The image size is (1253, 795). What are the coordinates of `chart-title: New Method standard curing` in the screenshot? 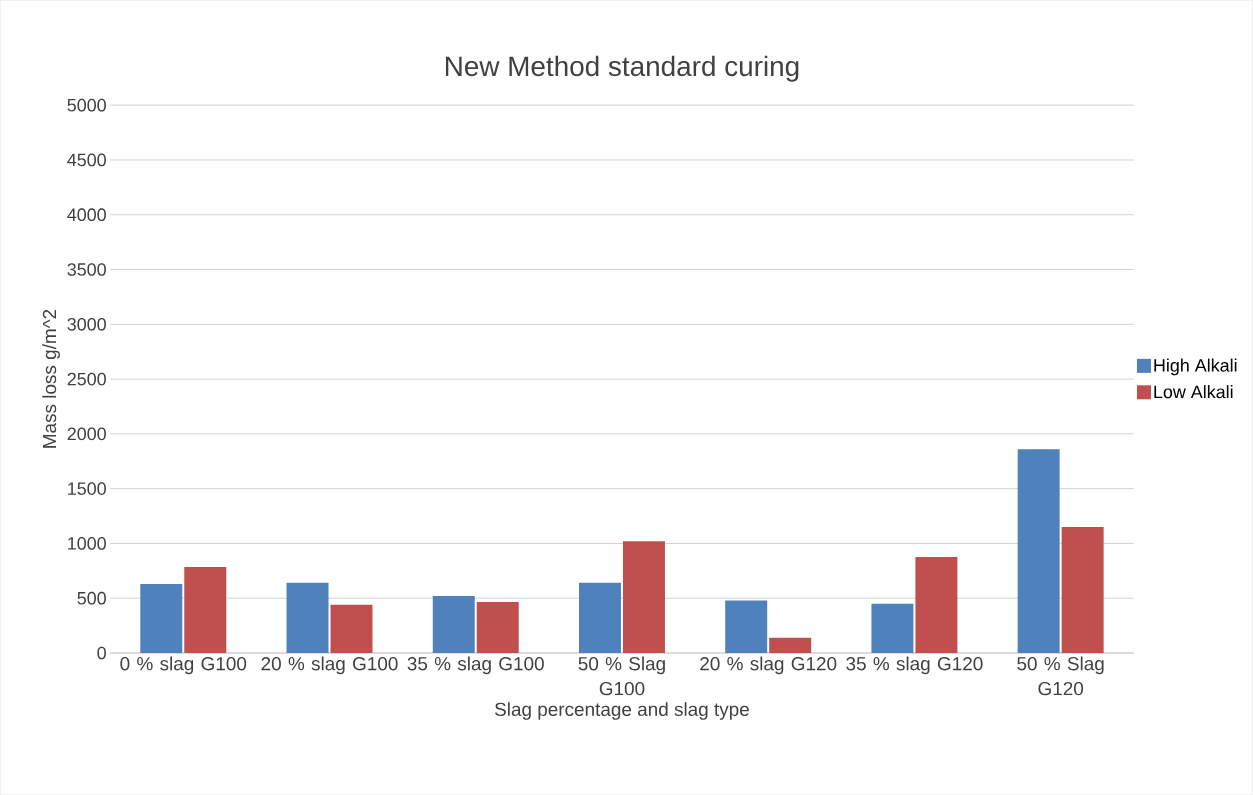 It's located at (622, 68).